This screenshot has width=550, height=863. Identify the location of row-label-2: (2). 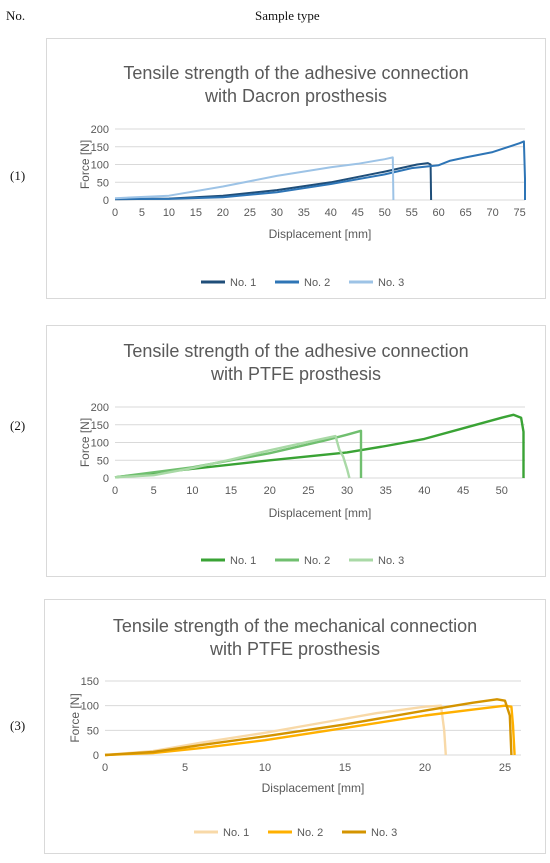
(18, 425).